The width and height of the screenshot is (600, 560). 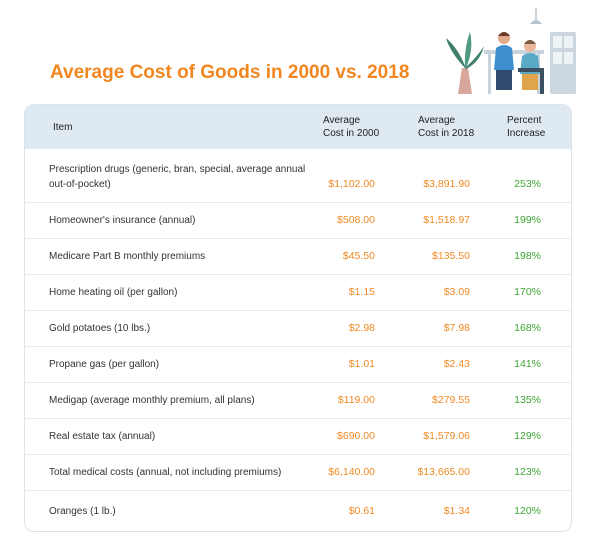 What do you see at coordinates (526, 127) in the screenshot?
I see `header-percent-increase: Percent Increase` at bounding box center [526, 127].